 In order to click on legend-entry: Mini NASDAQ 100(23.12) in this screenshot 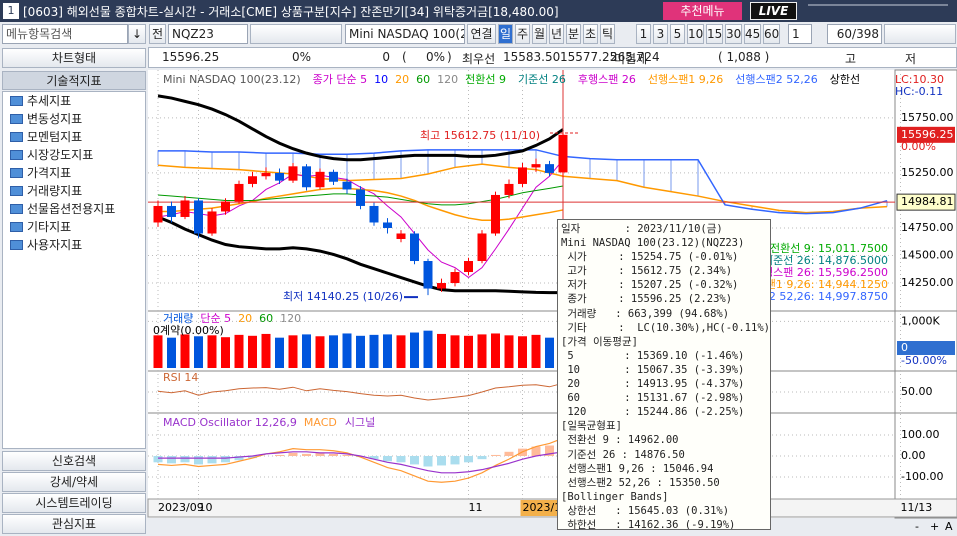, I will do `click(232, 79)`.